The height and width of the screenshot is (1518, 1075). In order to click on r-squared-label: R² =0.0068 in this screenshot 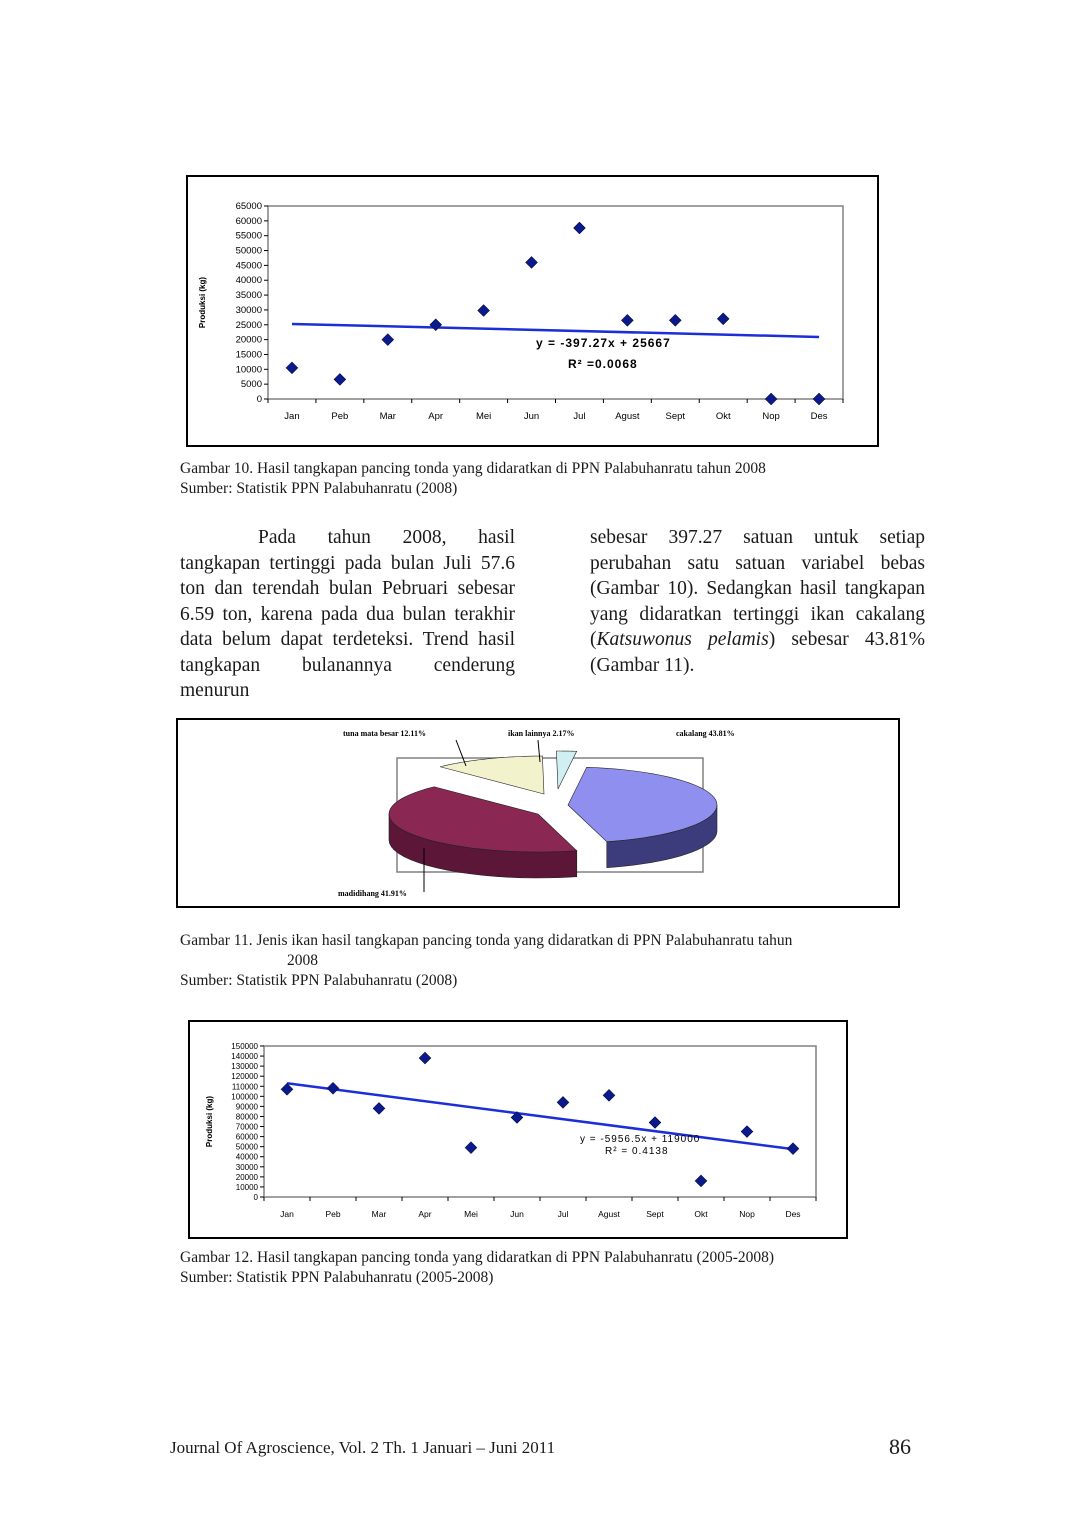, I will do `click(603, 364)`.